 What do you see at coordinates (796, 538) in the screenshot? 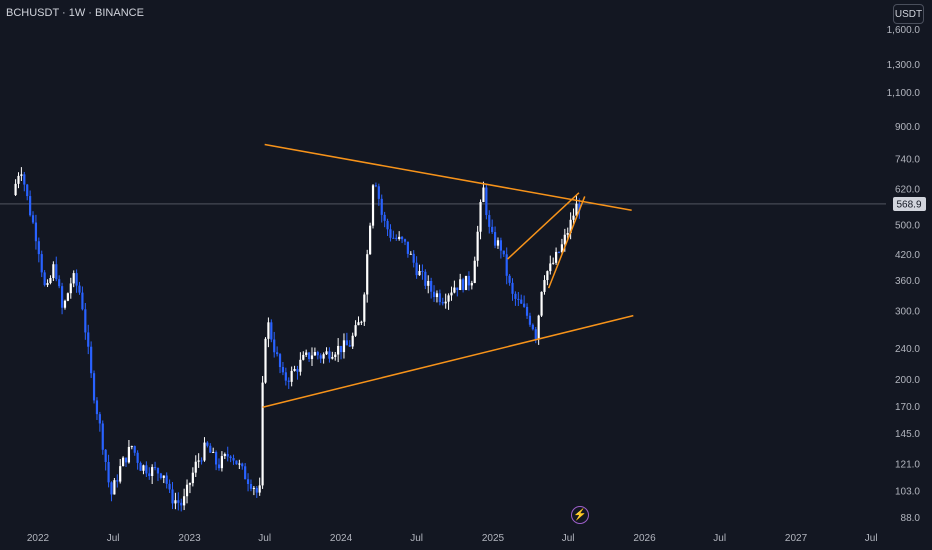
I see `time-tick-label: 2027` at bounding box center [796, 538].